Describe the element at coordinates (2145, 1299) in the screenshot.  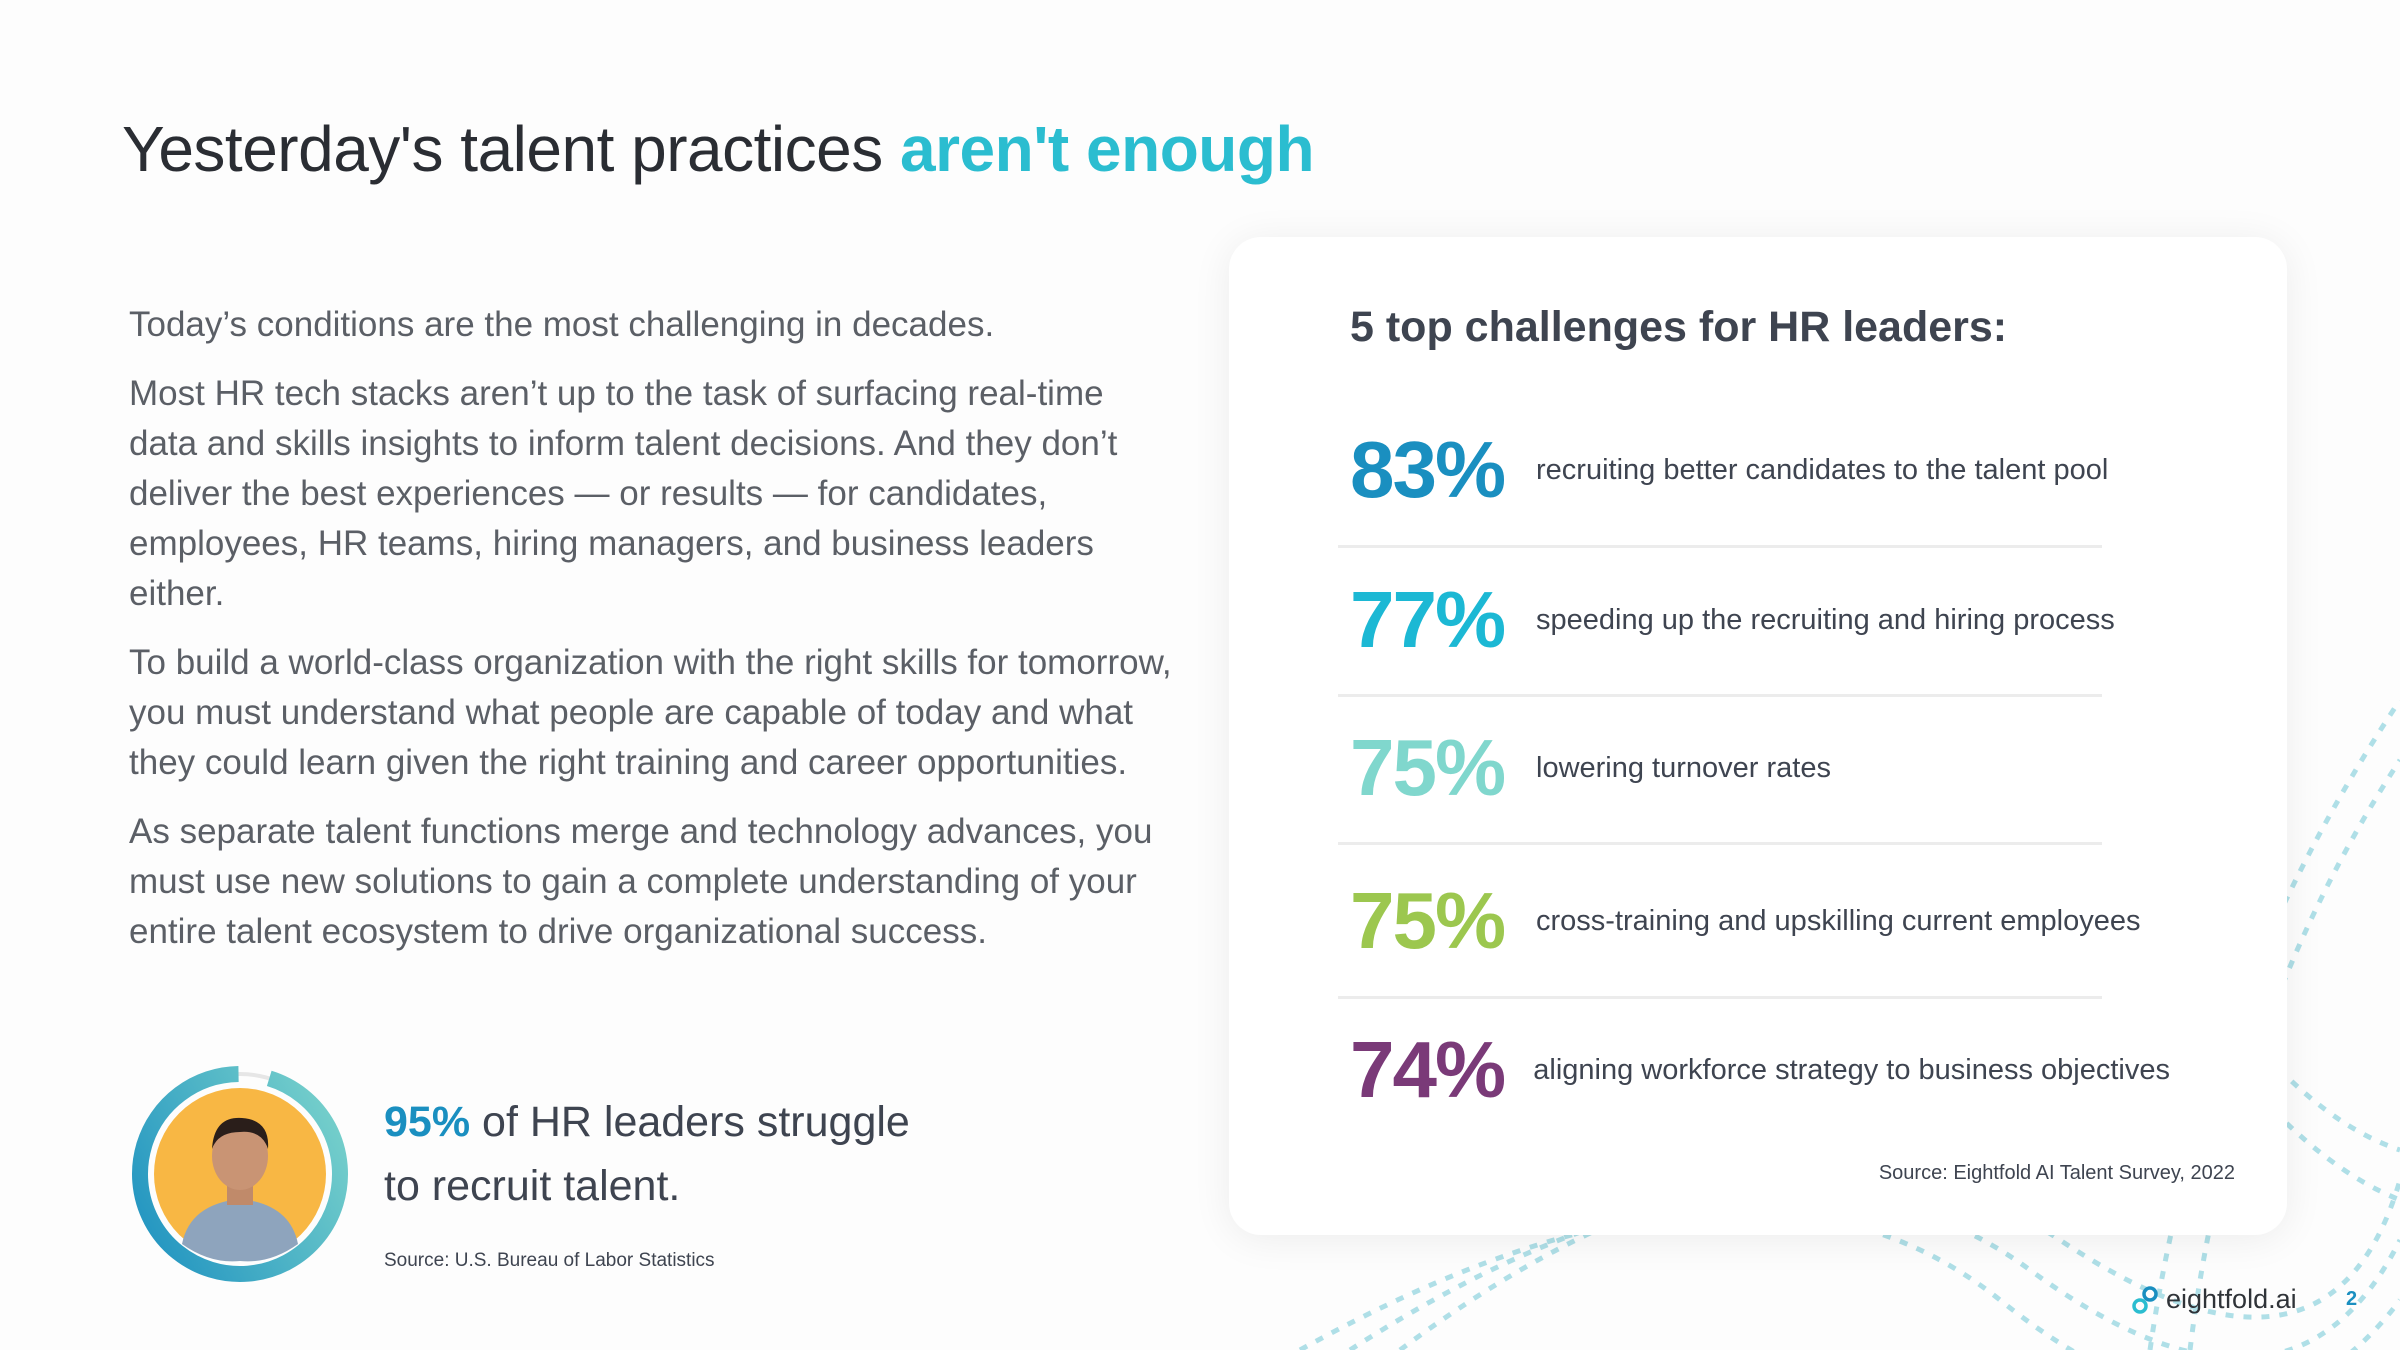
I see `infinity-logo-icon` at that location.